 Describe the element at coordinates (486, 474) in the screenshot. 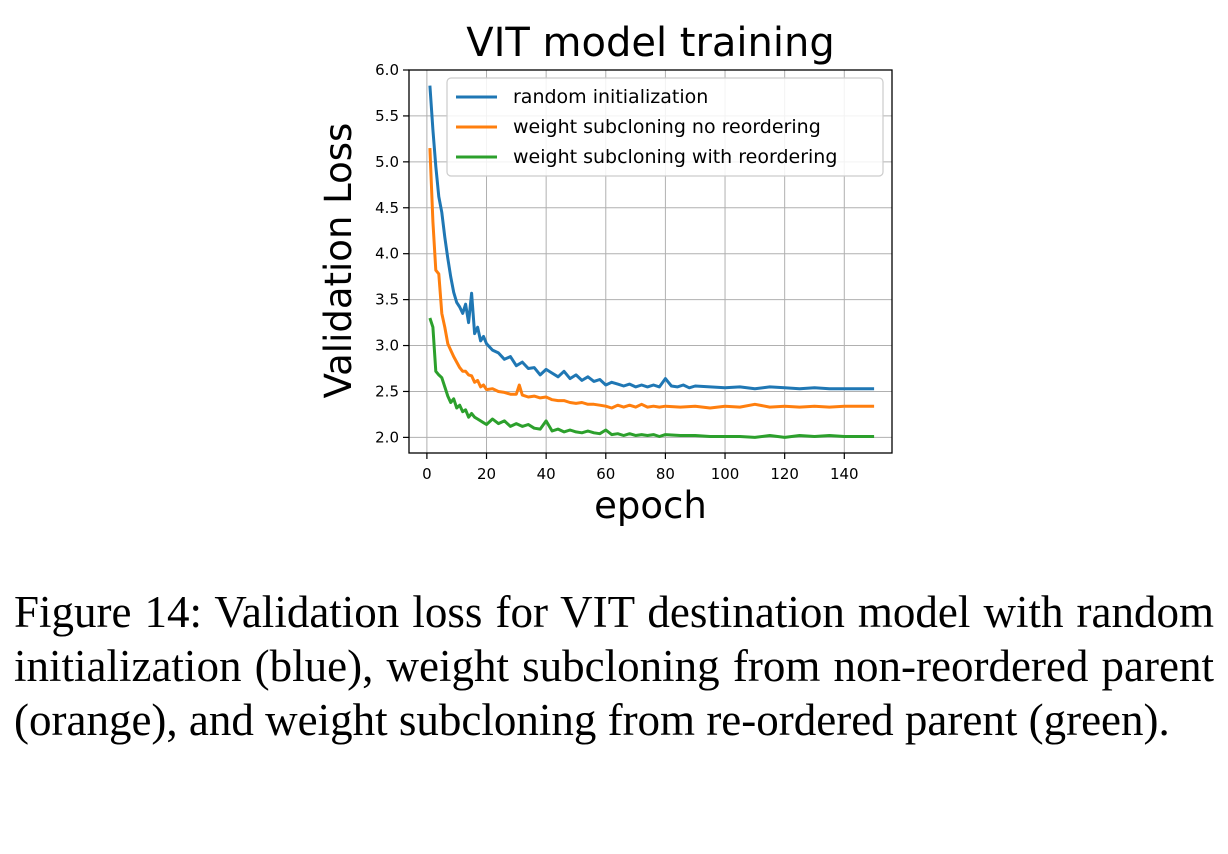

I see `x-tick-label: 20` at that location.